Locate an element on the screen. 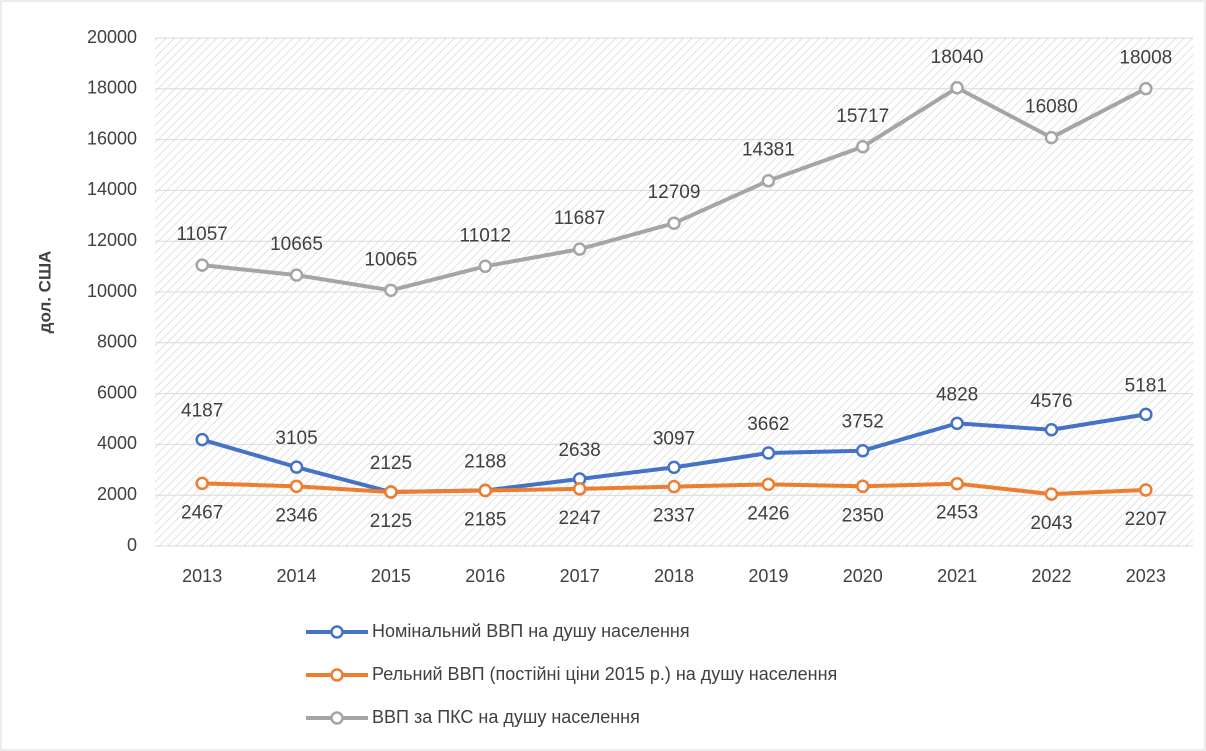 This screenshot has height=751, width=1206. data-label: 11687 is located at coordinates (579, 218).